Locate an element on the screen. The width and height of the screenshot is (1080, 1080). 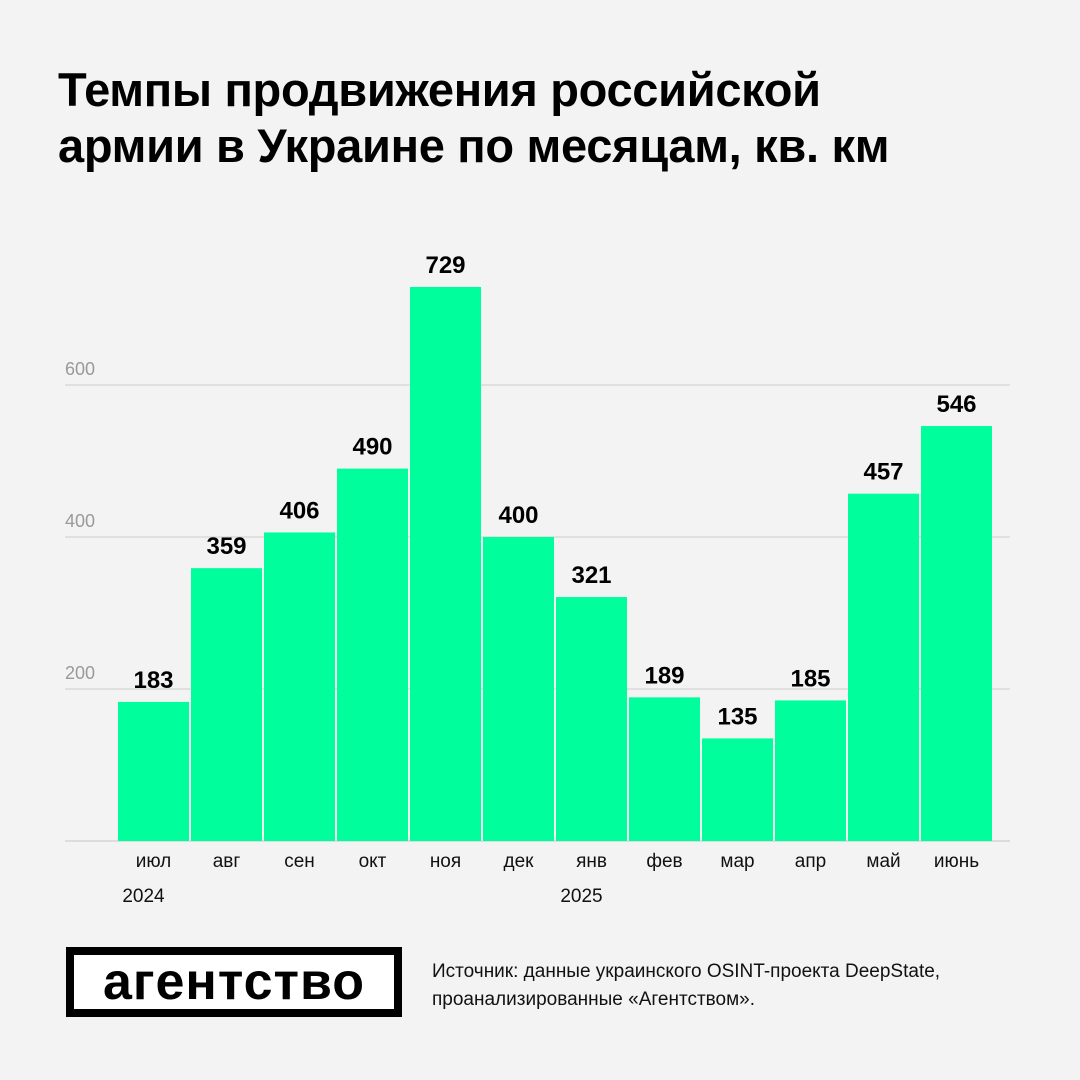
bar-фев is located at coordinates (664, 769).